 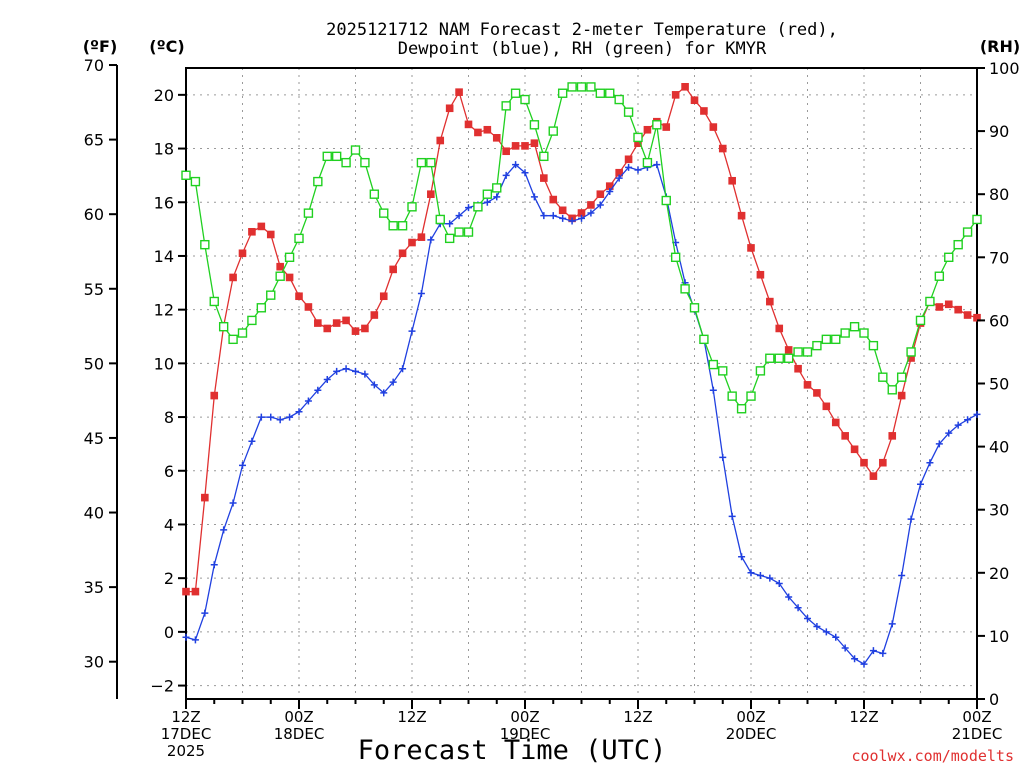 What do you see at coordinates (751, 734) in the screenshot?
I see `x-tick-label: 20DEC` at bounding box center [751, 734].